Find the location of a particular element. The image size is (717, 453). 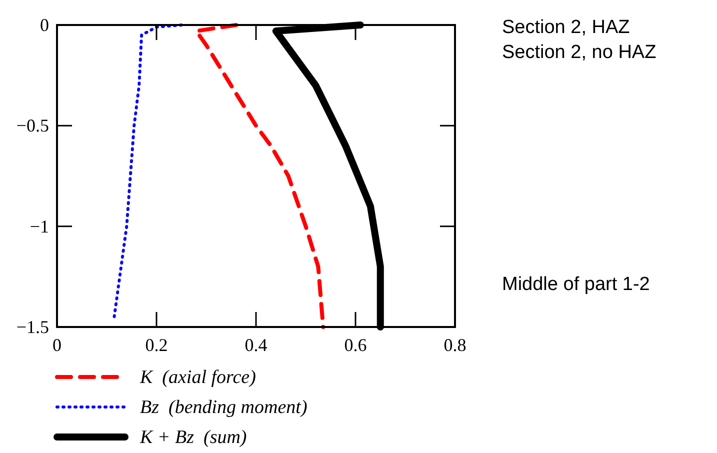

x-tick-label: 0.4 is located at coordinates (256, 345).